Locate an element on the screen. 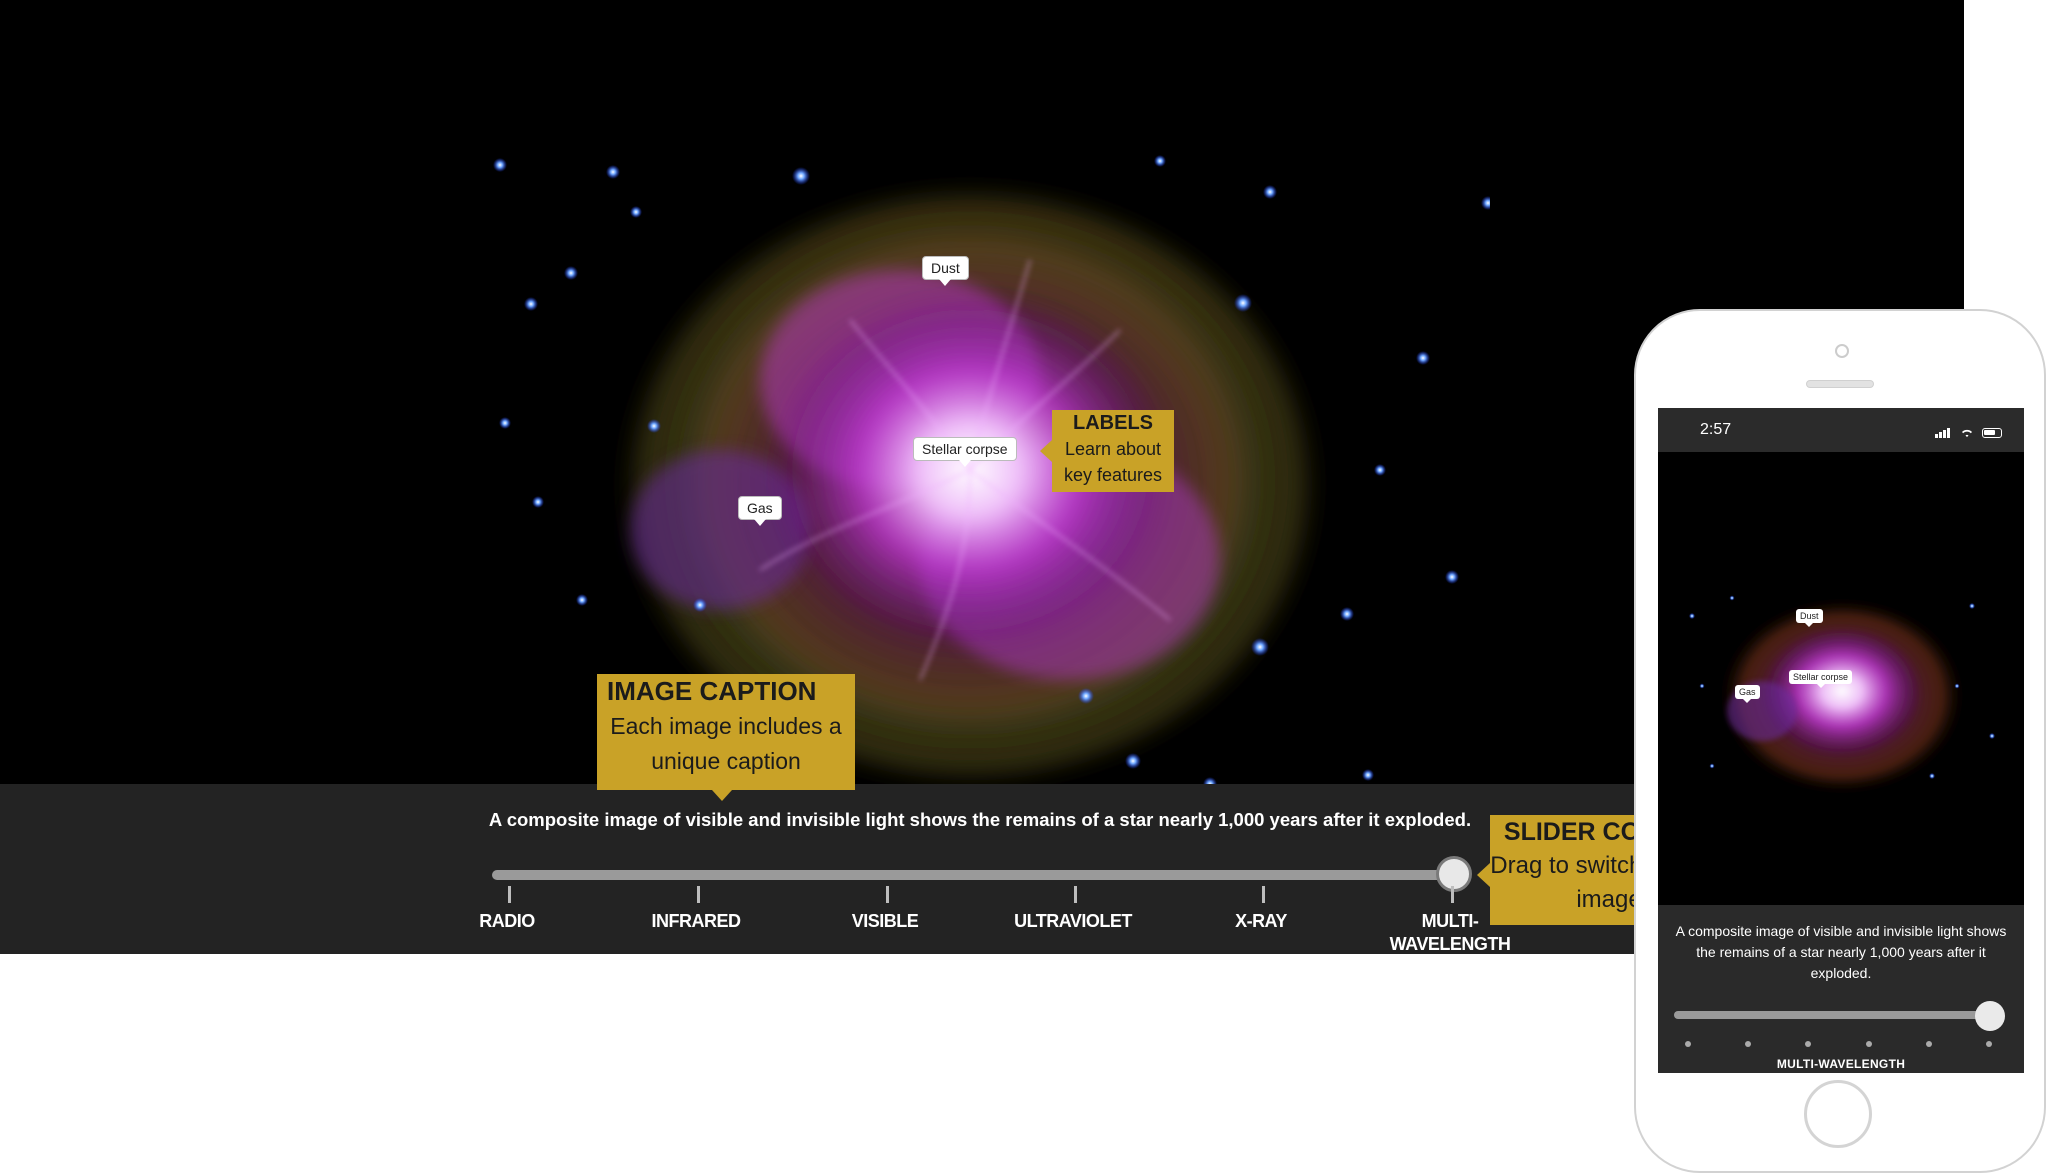 The height and width of the screenshot is (1174, 2048). signal-icon is located at coordinates (1943, 431).